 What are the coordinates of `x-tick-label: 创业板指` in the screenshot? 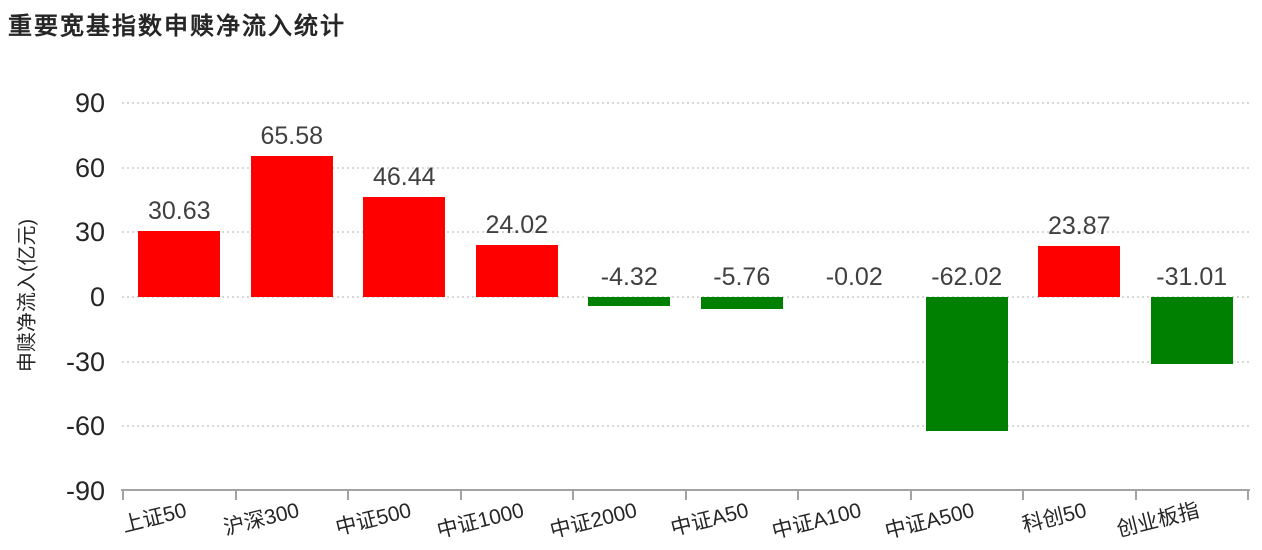 It's located at (1158, 520).